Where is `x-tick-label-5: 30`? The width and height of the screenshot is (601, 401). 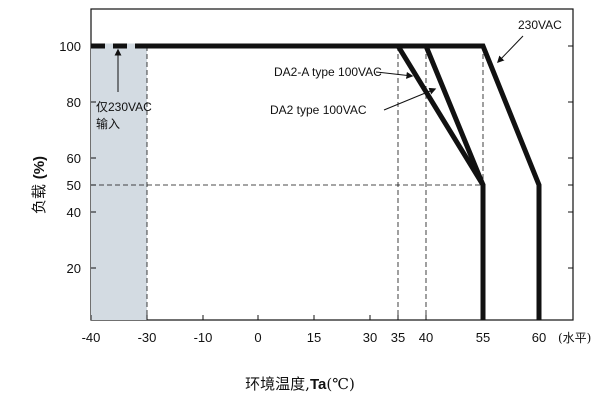 x-tick-label-5: 30 is located at coordinates (370, 337).